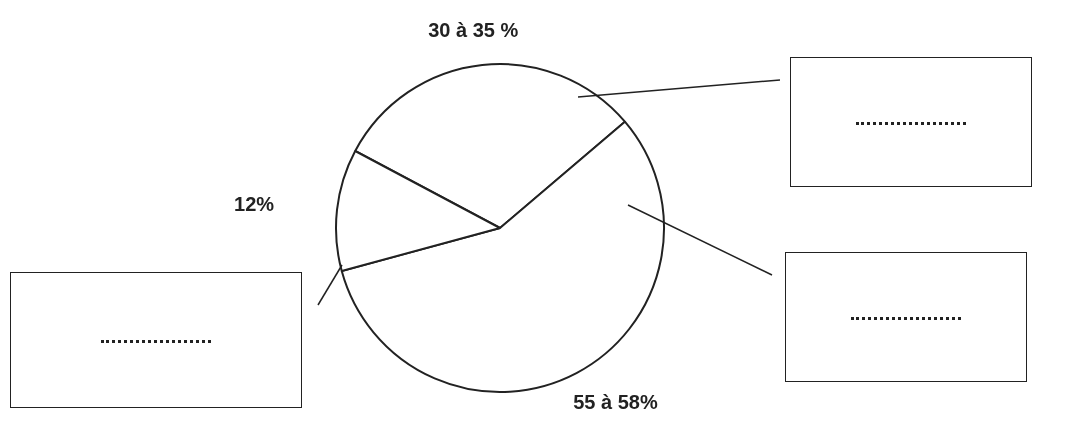 This screenshot has width=1087, height=439. I want to click on slice-label: 55 à 58%, so click(615, 401).